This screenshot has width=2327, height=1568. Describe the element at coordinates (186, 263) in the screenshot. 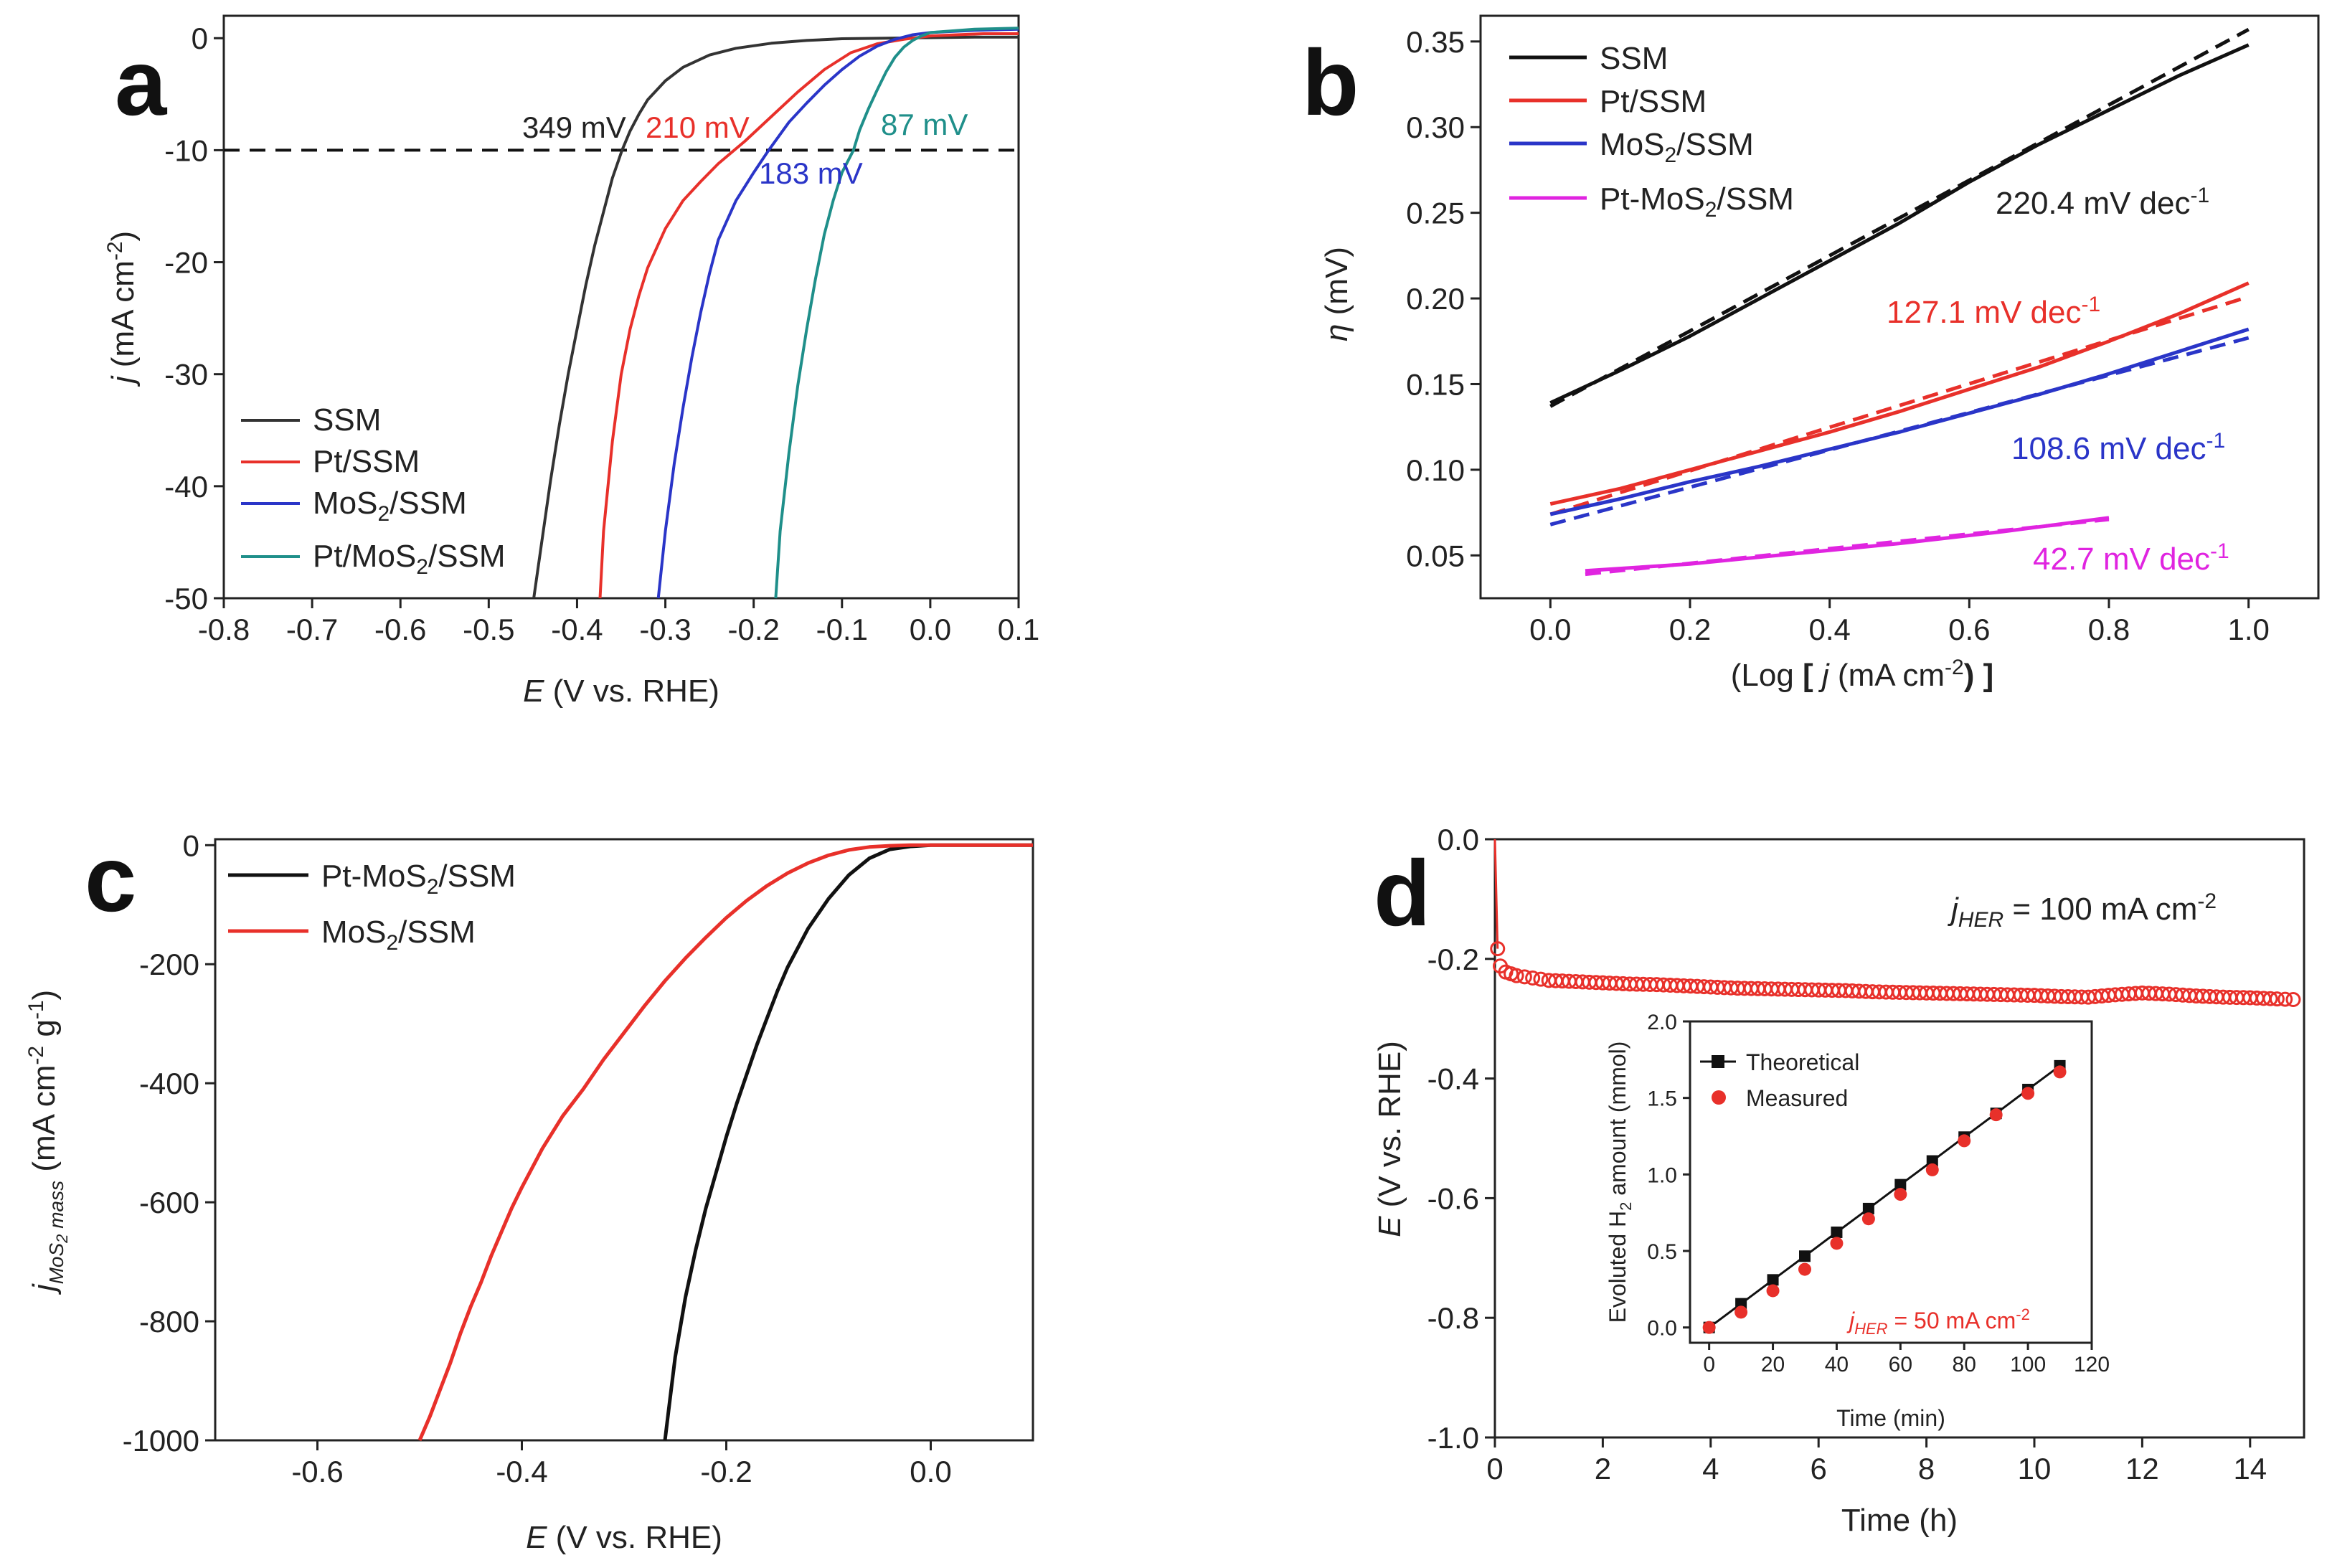

I see `y-tick-label: -20` at that location.